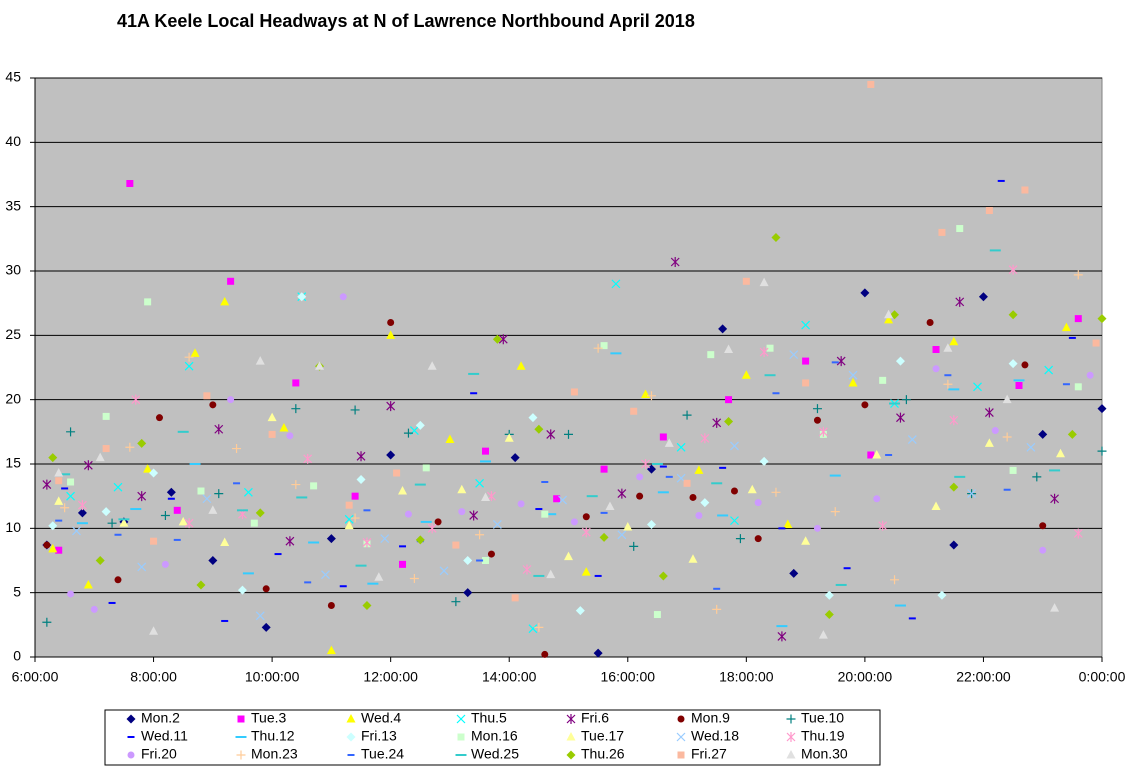  Describe the element at coordinates (274, 754) in the screenshot. I see `legend-label: Mon.23` at that location.